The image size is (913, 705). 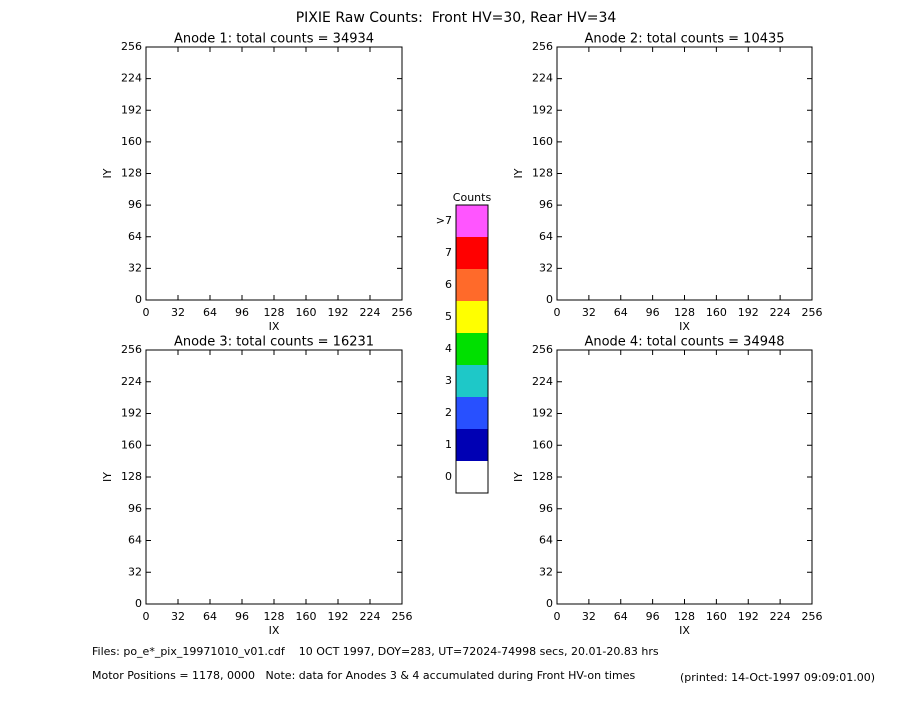 I want to click on colorbar-label: 4, so click(x=448, y=348).